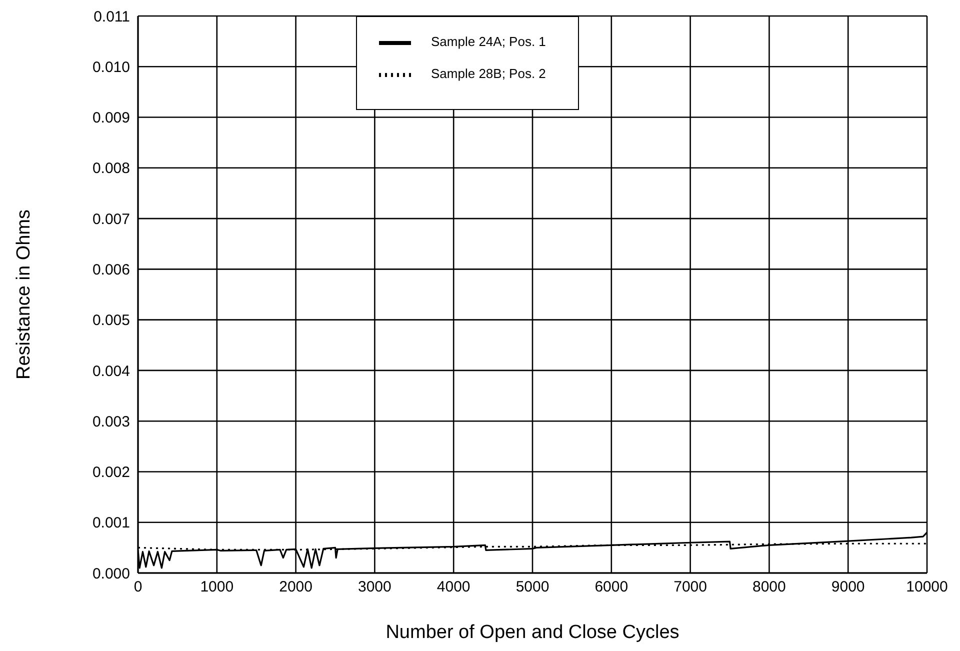 This screenshot has width=960, height=651. I want to click on x-tick-label: 0, so click(138, 587).